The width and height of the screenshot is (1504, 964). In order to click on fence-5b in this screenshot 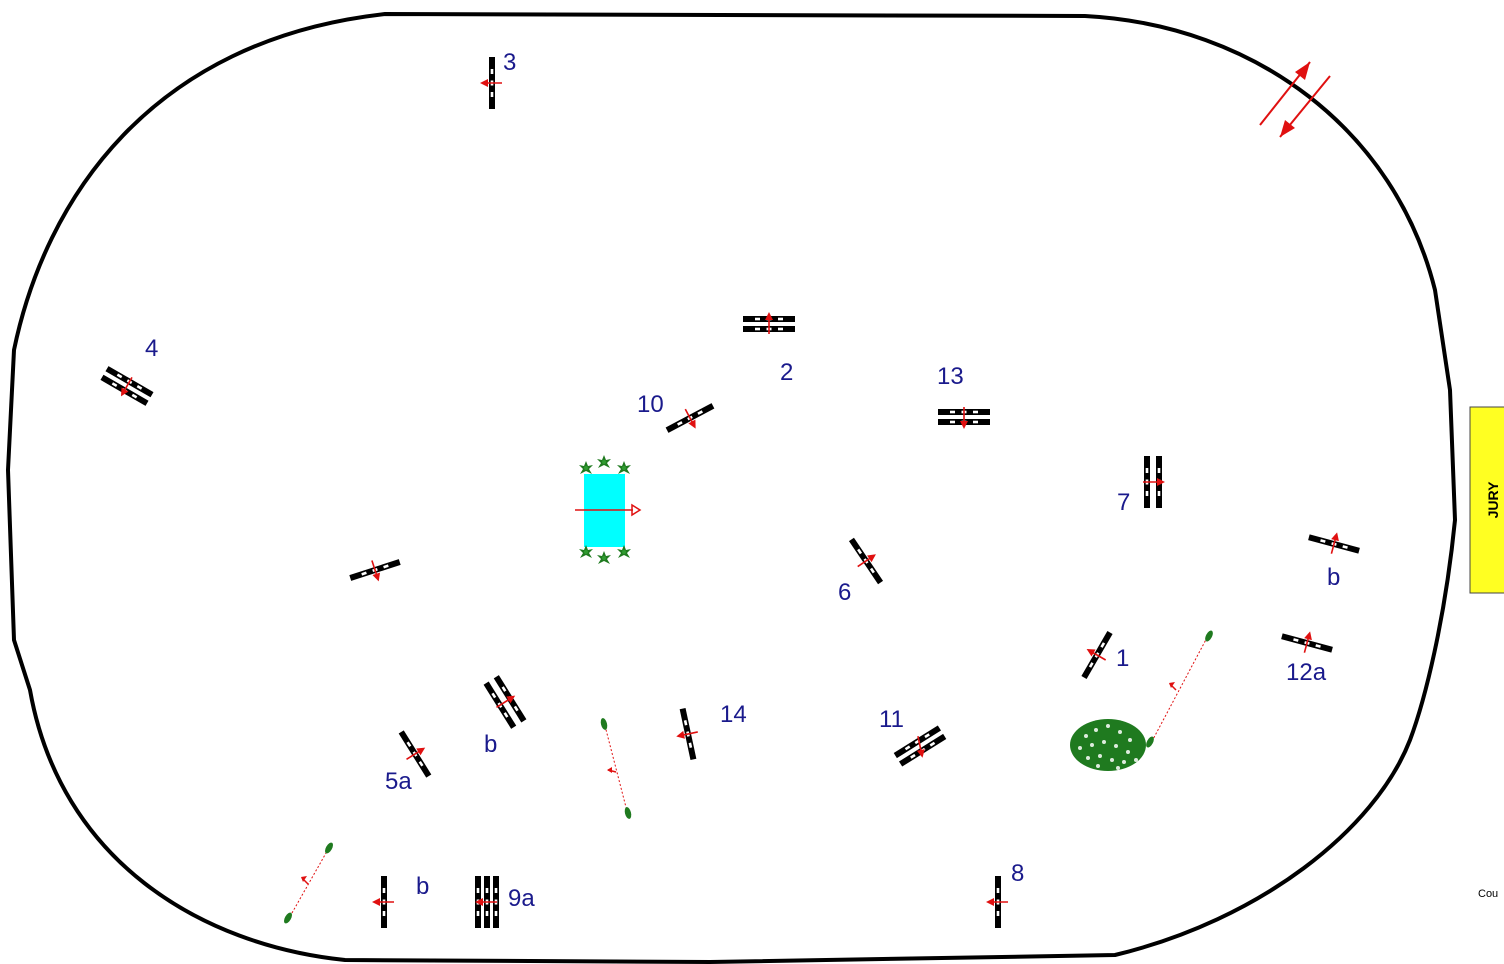, I will do `click(506, 702)`.